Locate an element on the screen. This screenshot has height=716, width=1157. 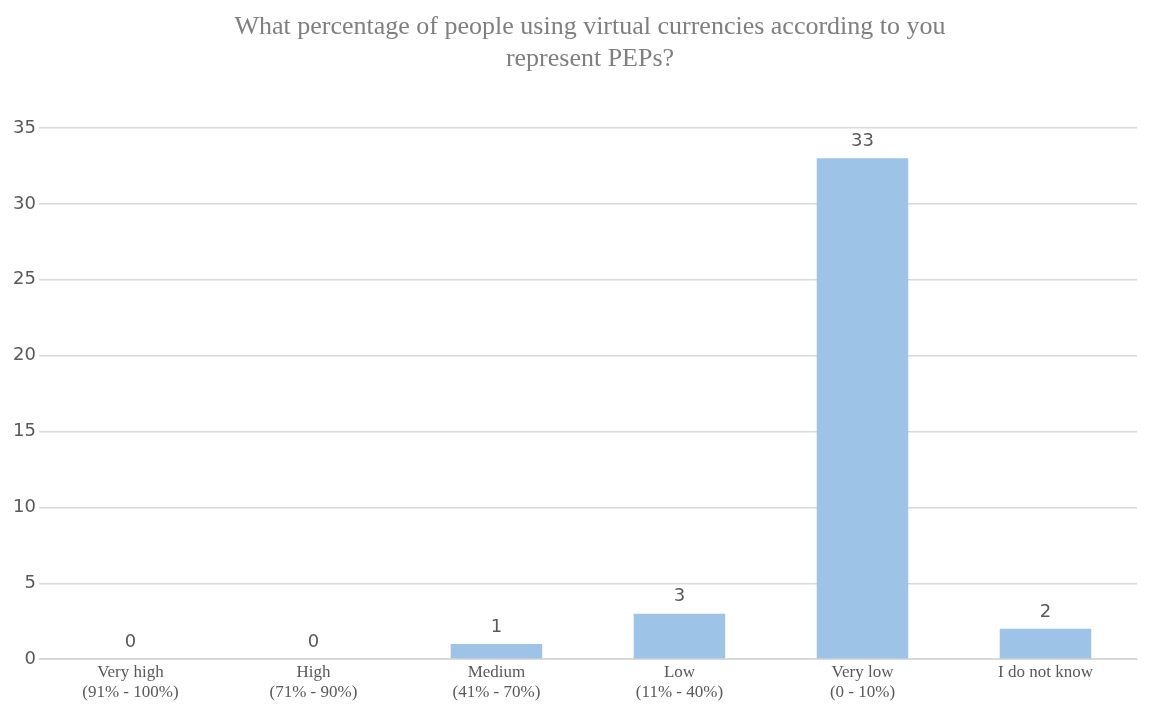
x-tick-label: Very low (0 - 10%) is located at coordinates (862, 681).